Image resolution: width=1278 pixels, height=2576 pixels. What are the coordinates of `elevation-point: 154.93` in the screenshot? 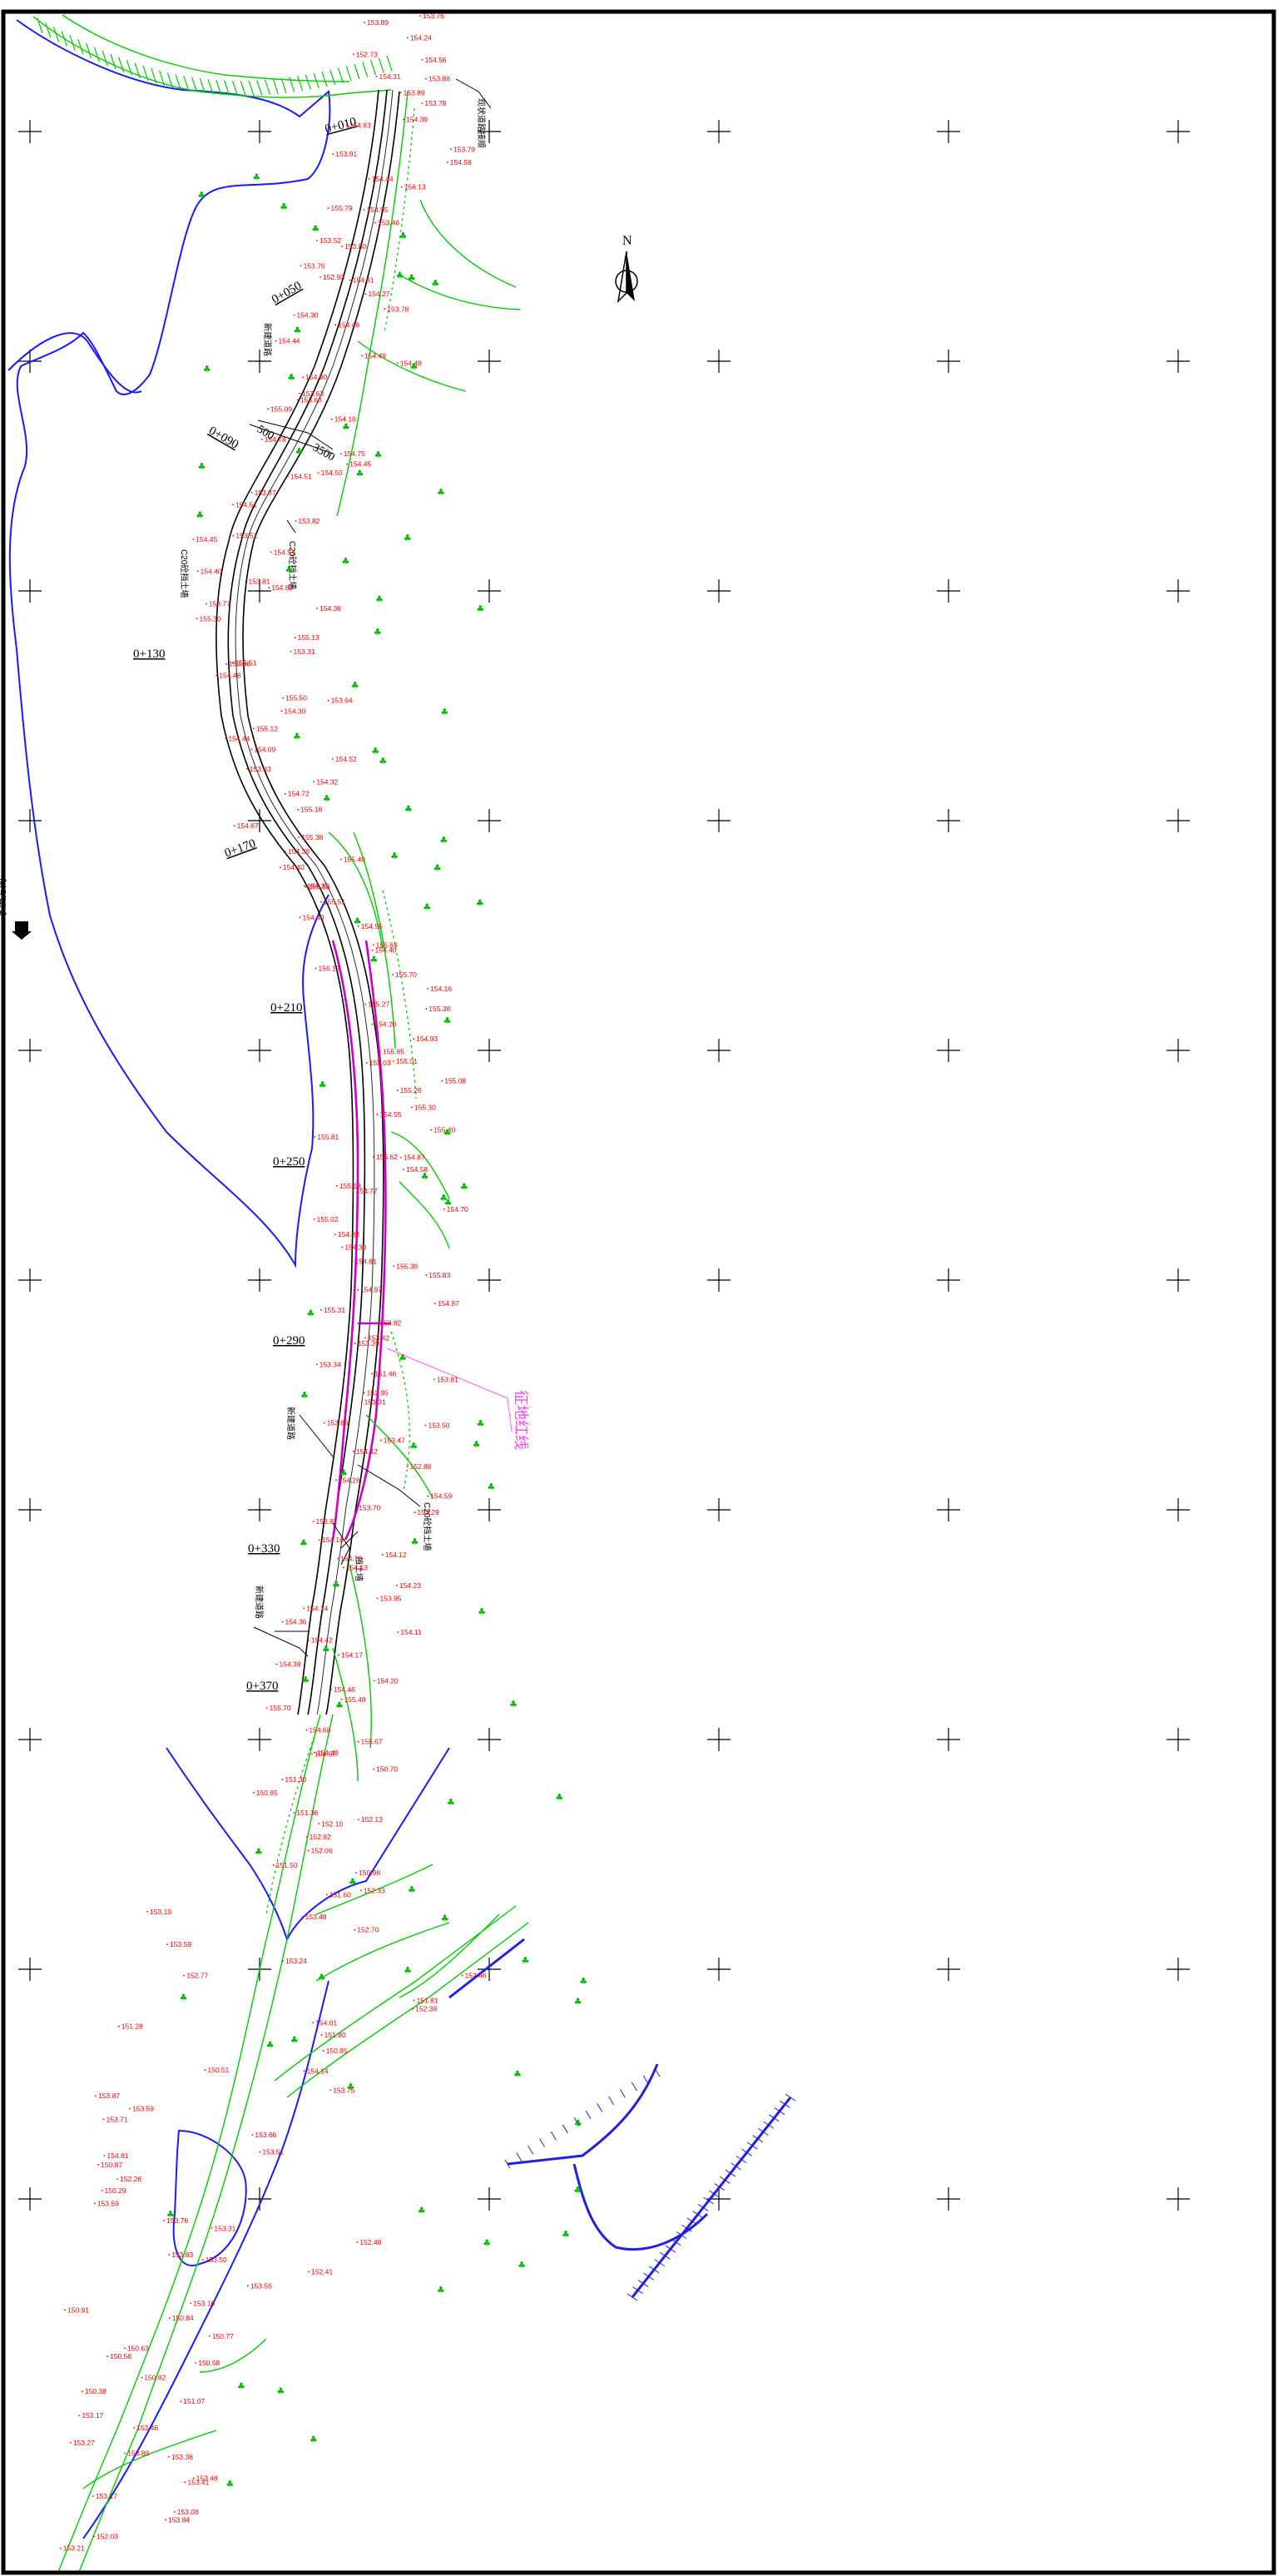 It's located at (425, 1039).